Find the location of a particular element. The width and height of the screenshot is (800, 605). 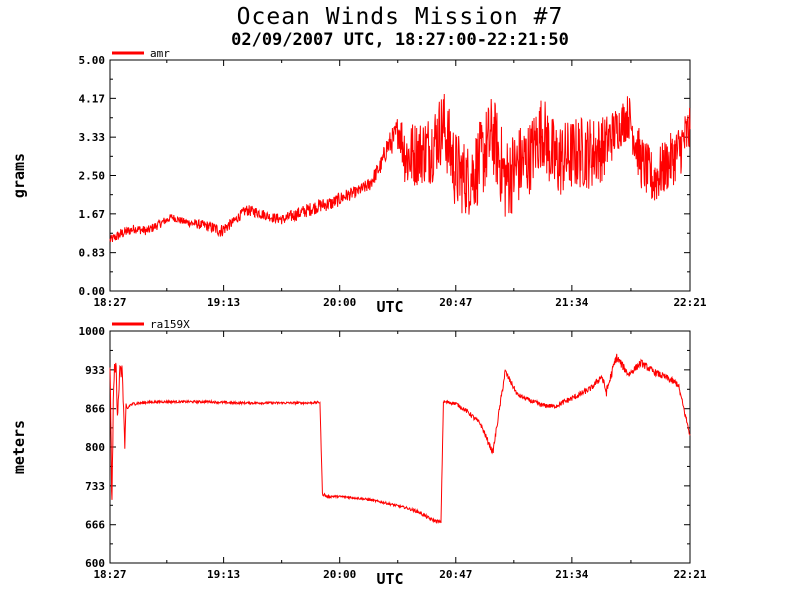

y-tick-label: 666 is located at coordinates (95, 525).